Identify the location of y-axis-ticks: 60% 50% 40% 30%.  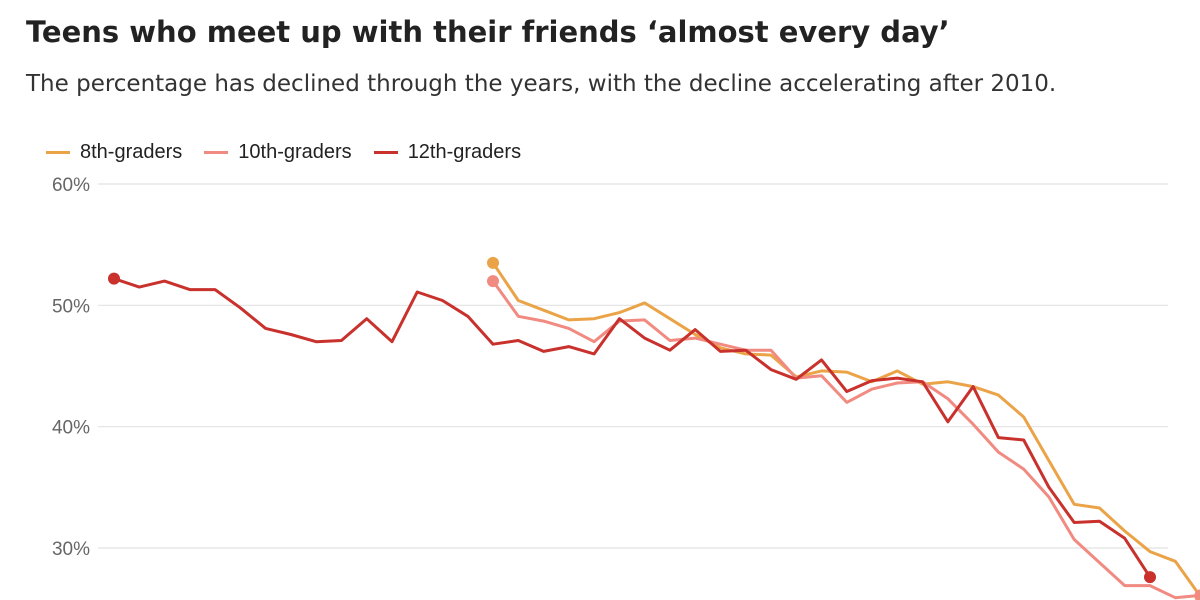
(71, 367).